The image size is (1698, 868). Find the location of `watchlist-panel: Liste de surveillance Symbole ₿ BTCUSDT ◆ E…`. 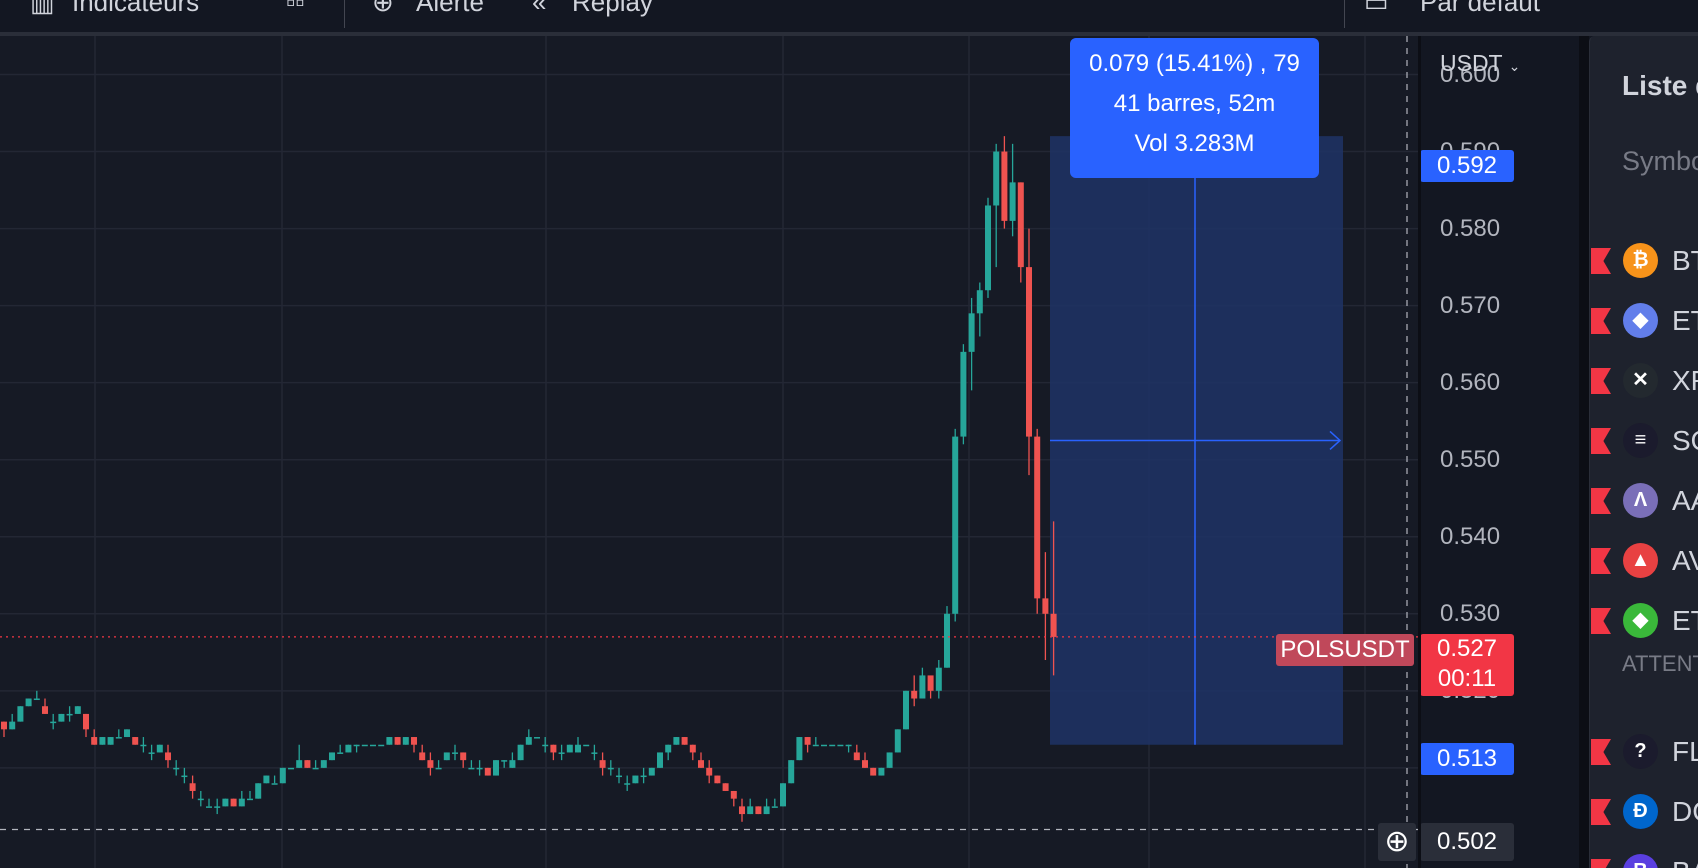

watchlist-panel: Liste de surveillance Symbole ₿ BTCUSDT ◆ E… is located at coordinates (1643, 452).